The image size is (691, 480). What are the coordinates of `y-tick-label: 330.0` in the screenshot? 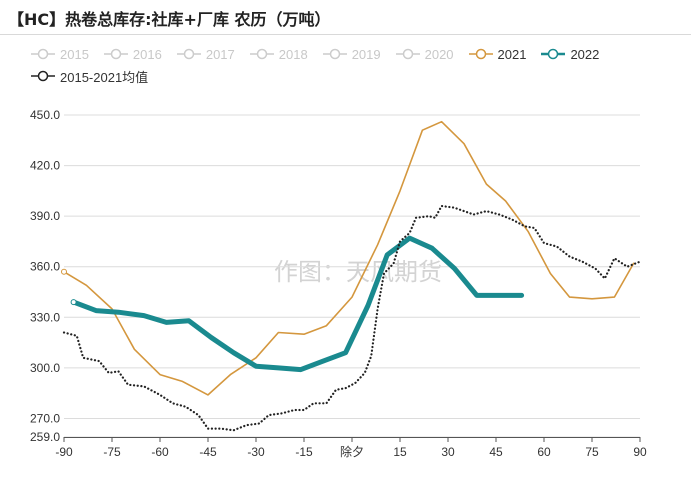 It's located at (45, 317).